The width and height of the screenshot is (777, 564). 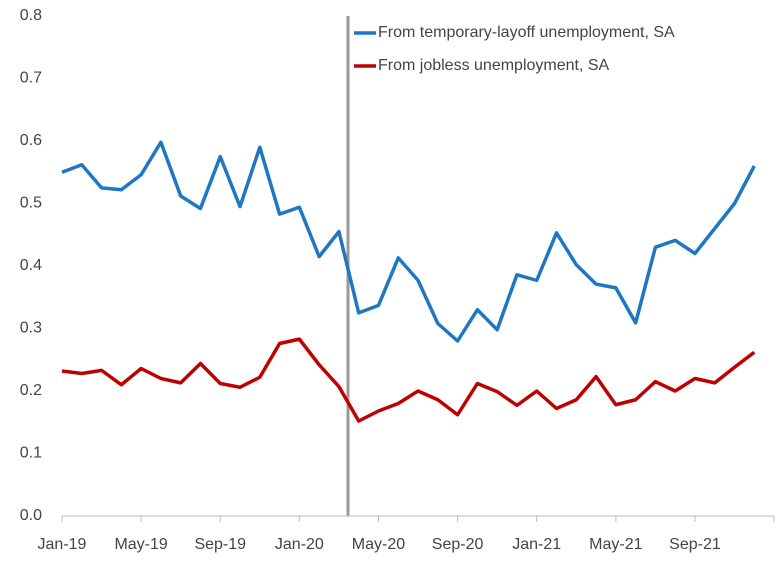 I want to click on y-tick-label: 0.0, so click(x=31, y=515).